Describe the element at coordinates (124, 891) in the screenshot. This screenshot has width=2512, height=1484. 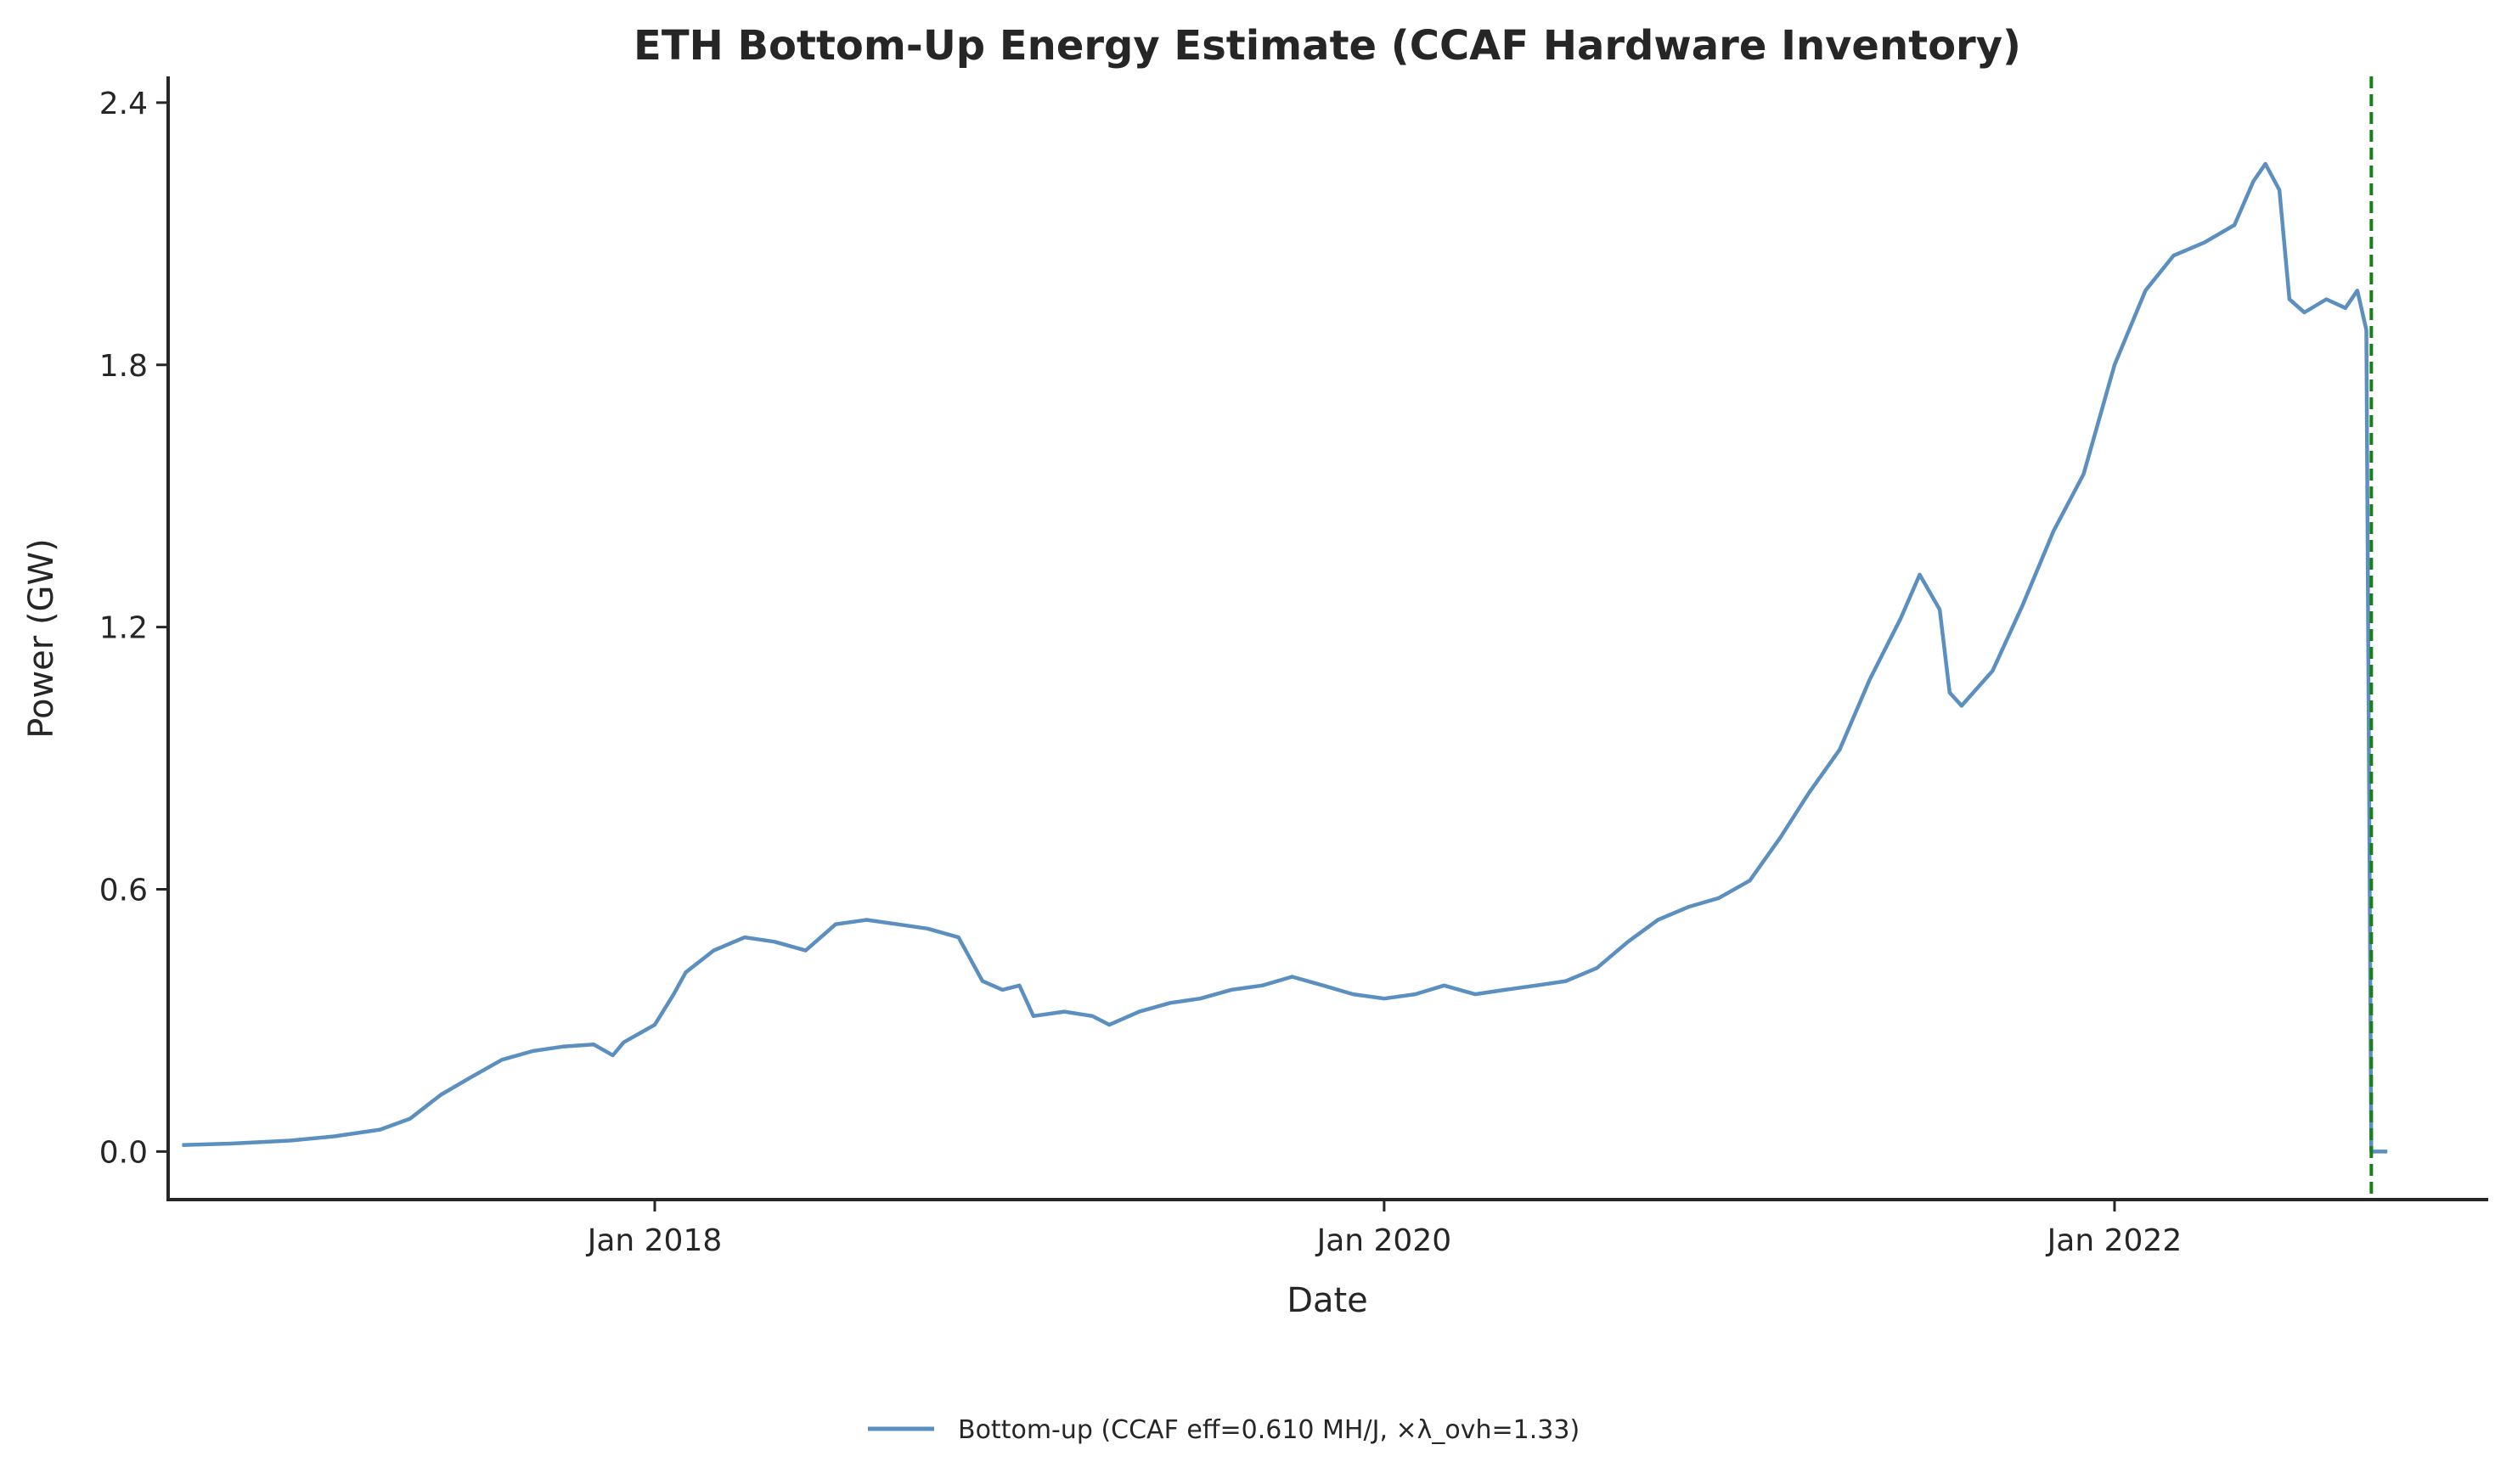
I see `y-tick-label: 0.6` at that location.